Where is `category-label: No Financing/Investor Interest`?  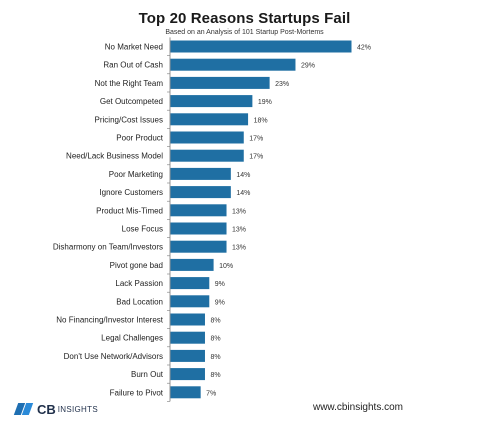 category-label: No Financing/Investor Interest is located at coordinates (109, 320).